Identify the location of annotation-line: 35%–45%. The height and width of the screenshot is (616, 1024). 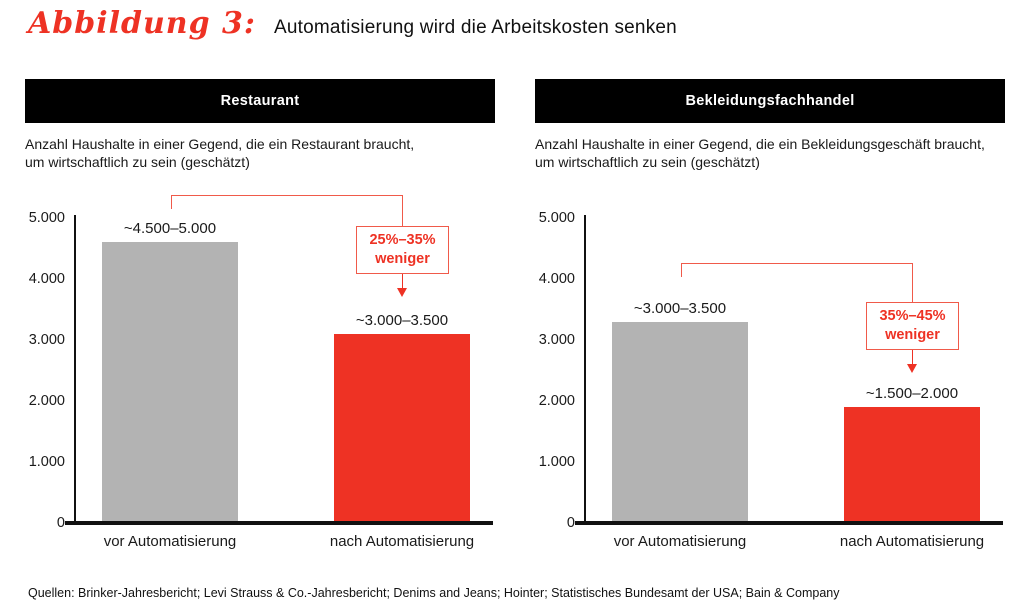
(912, 316).